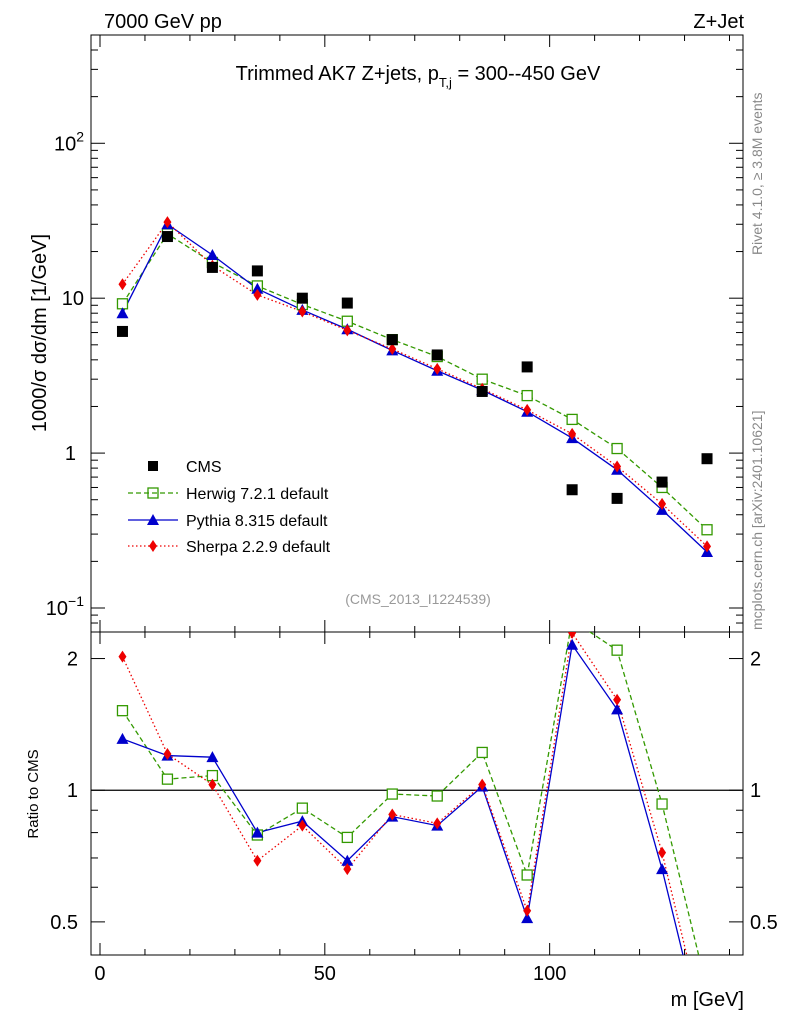 This screenshot has height=1024, width=786. I want to click on x-tick-label: 100, so click(549, 974).